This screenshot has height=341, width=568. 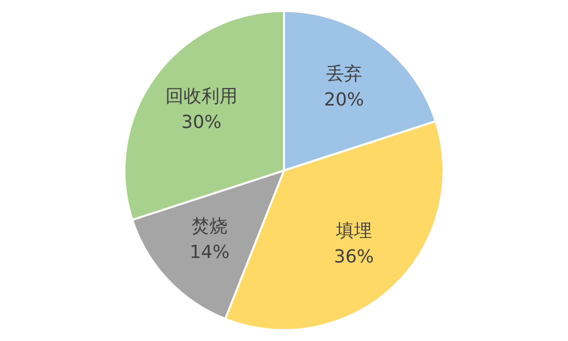 I want to click on slice-label: 填埋, so click(x=353, y=231).